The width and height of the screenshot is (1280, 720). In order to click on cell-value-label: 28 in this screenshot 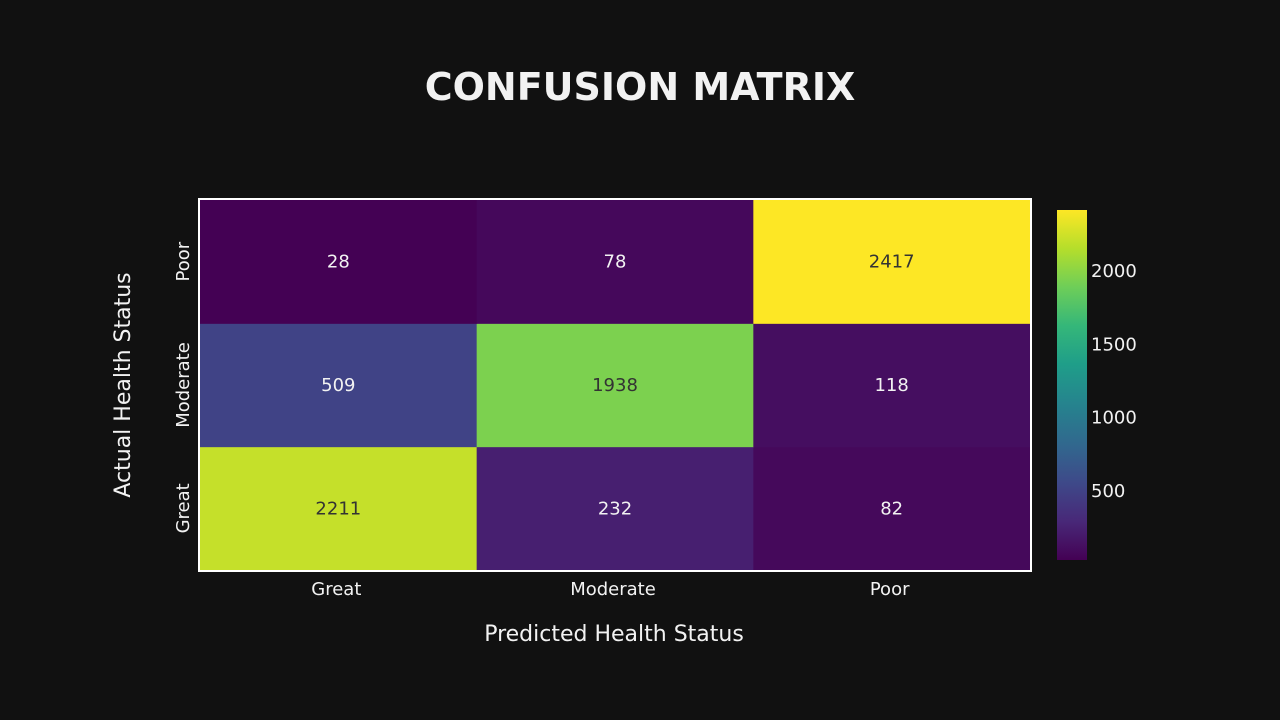, I will do `click(338, 262)`.